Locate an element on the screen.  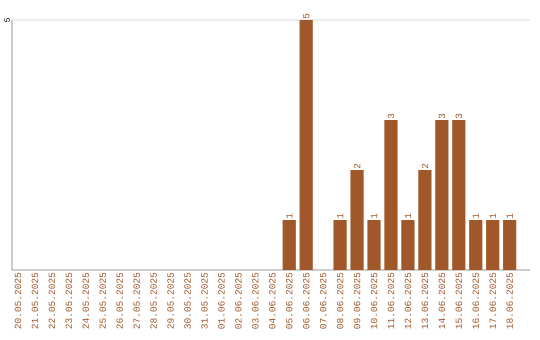
x-tick-label: 29.05.2025 is located at coordinates (170, 300).